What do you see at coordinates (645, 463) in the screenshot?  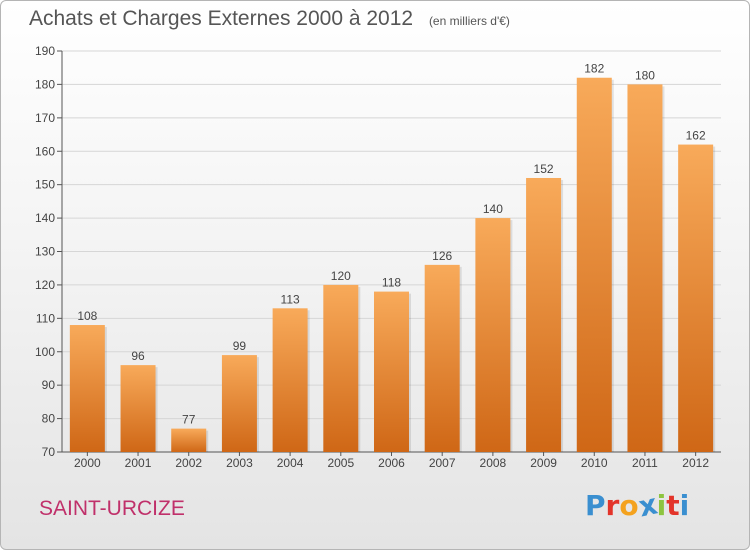 I see `x-tick-label: 2011` at bounding box center [645, 463].